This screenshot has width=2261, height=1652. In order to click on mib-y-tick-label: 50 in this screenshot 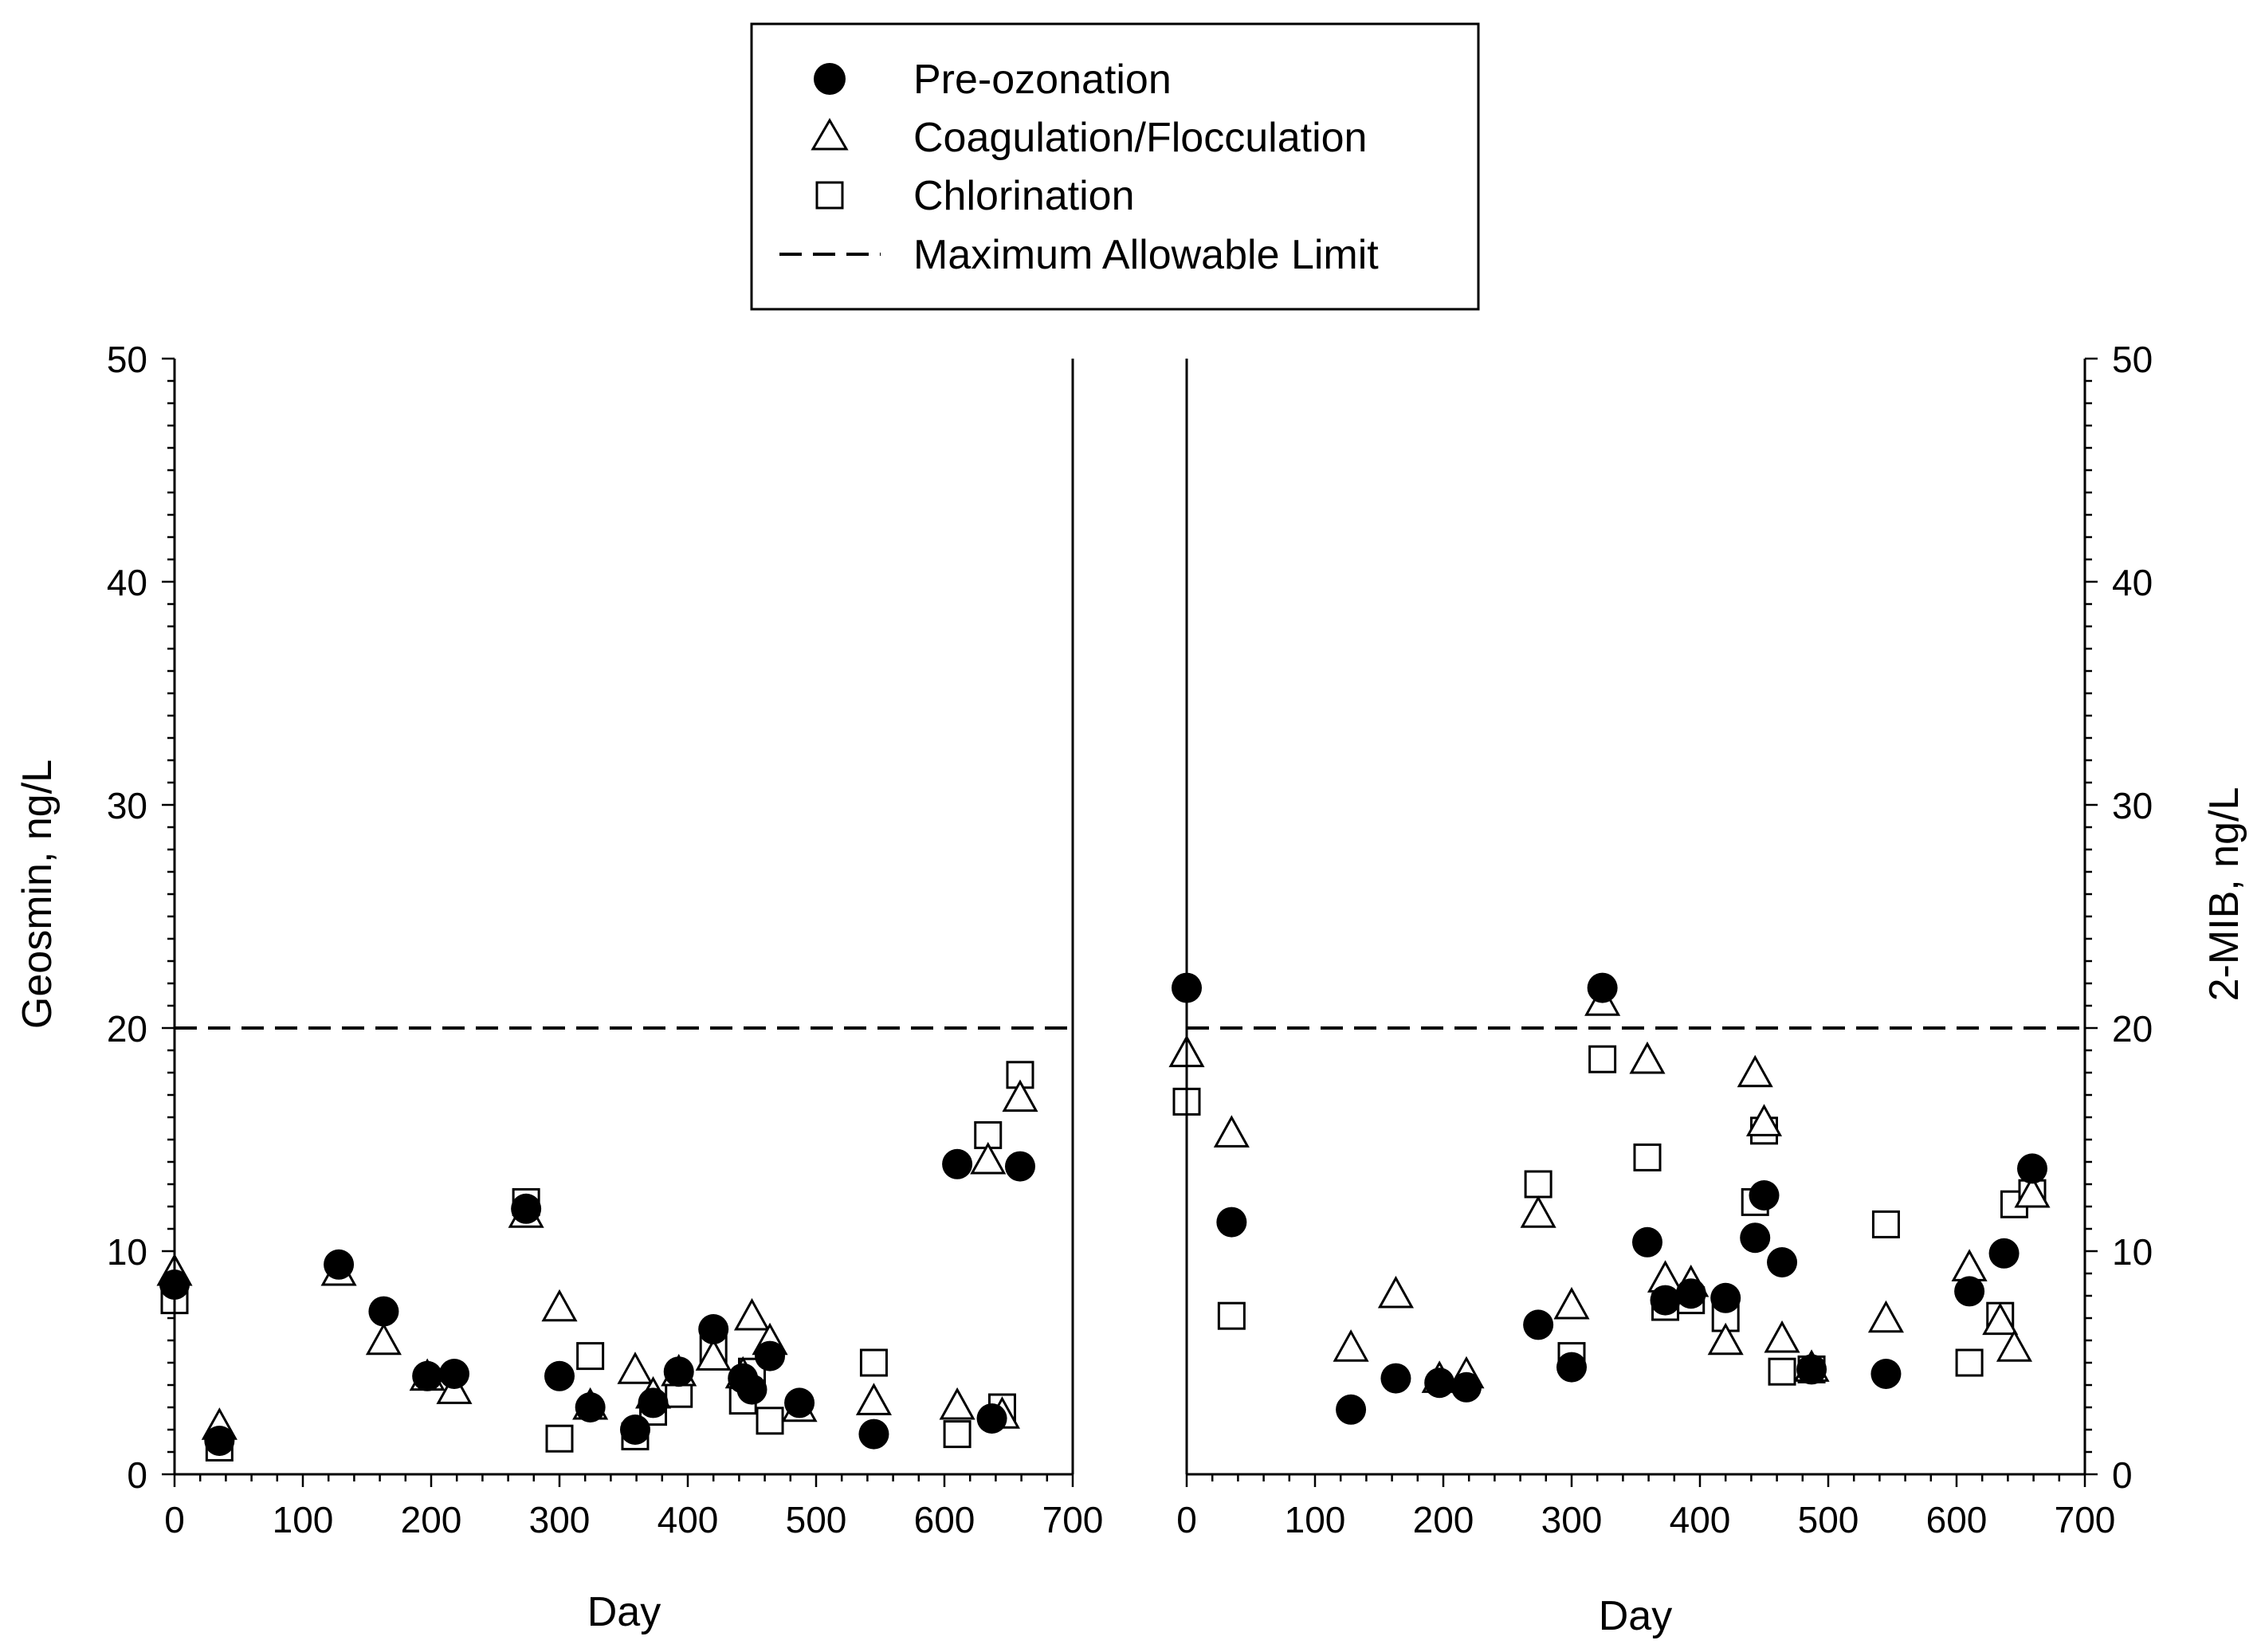, I will do `click(2132, 359)`.